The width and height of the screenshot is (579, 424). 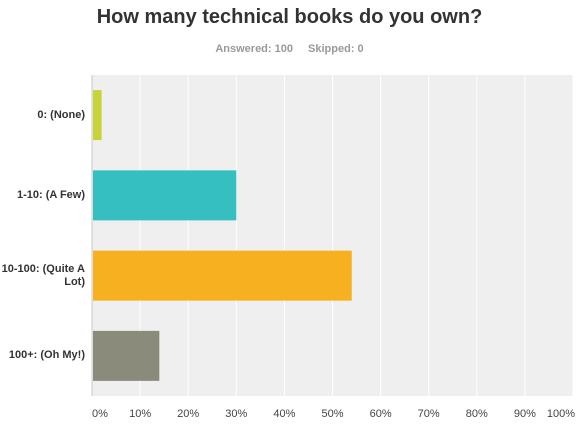 What do you see at coordinates (336, 49) in the screenshot?
I see `skipped-count: Skipped: 0` at bounding box center [336, 49].